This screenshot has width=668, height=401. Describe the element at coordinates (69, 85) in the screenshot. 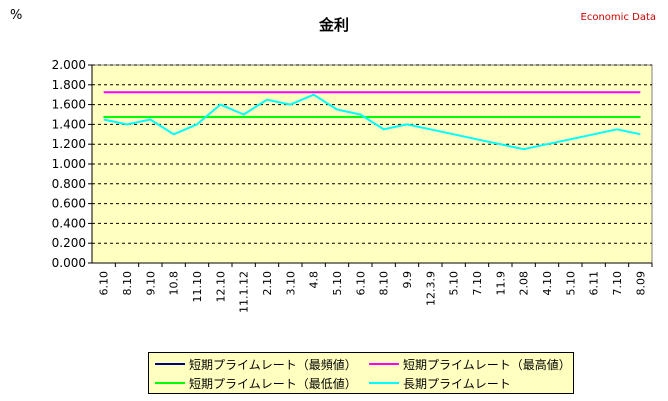

I see `y-tick-label: 1.800` at that location.